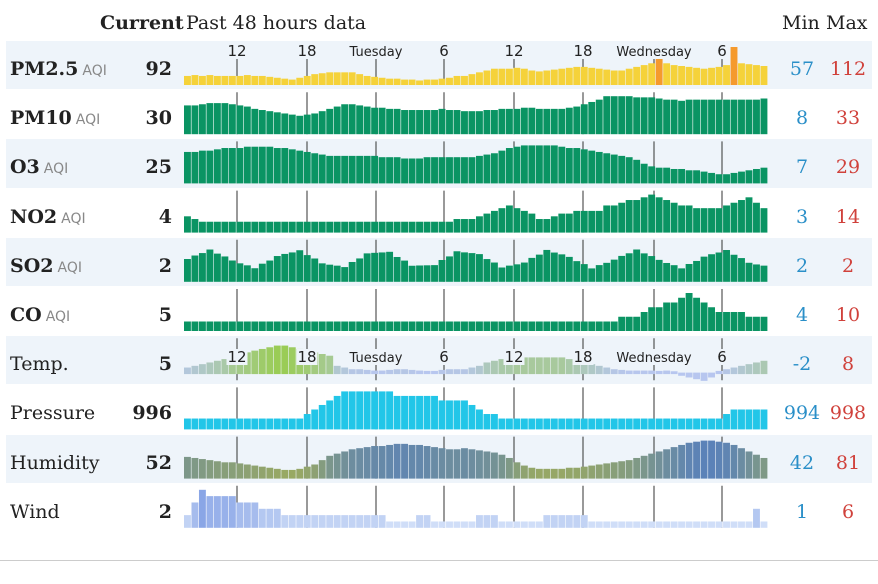 This screenshot has height=584, width=878. Describe the element at coordinates (439, 311) in the screenshot. I see `row-co: CO AQI 5 4 10` at that location.